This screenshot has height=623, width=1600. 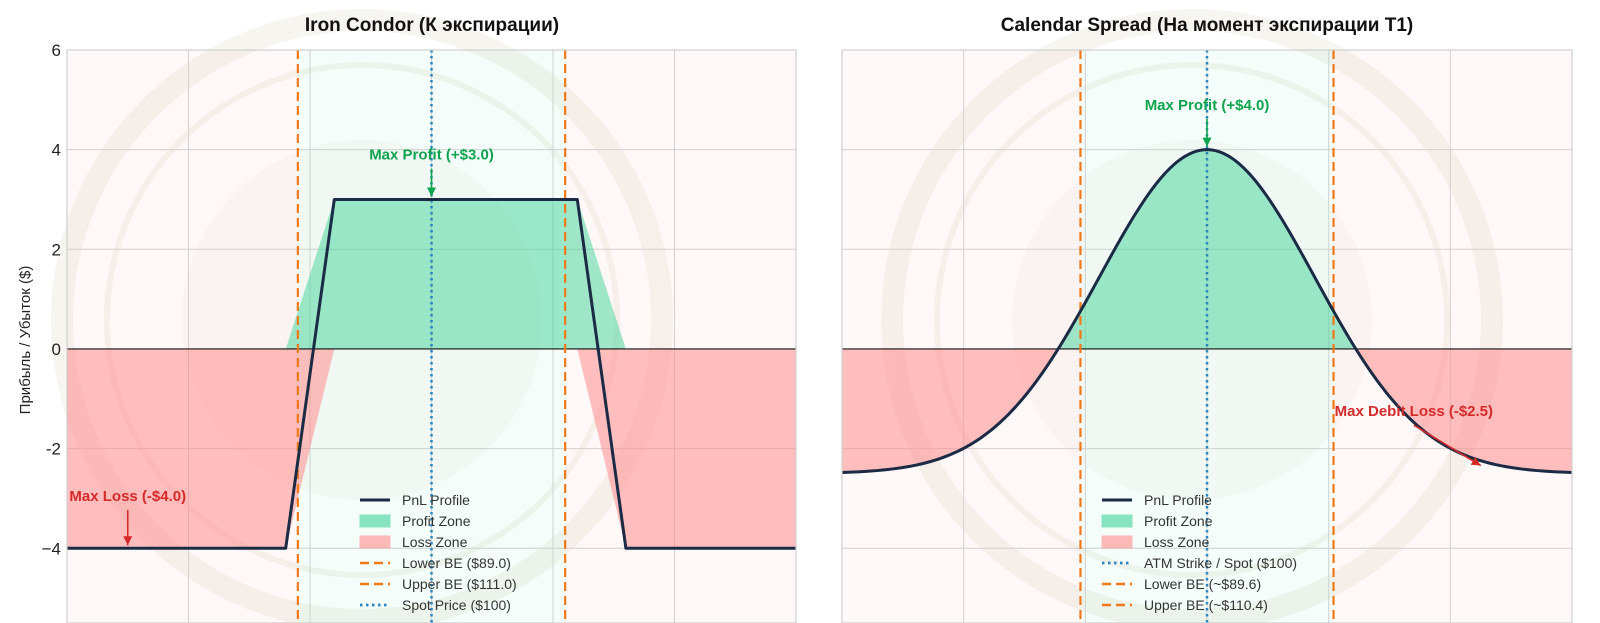 I want to click on iron-condor-legend-label: Upper BE ($111.0), so click(x=459, y=584).